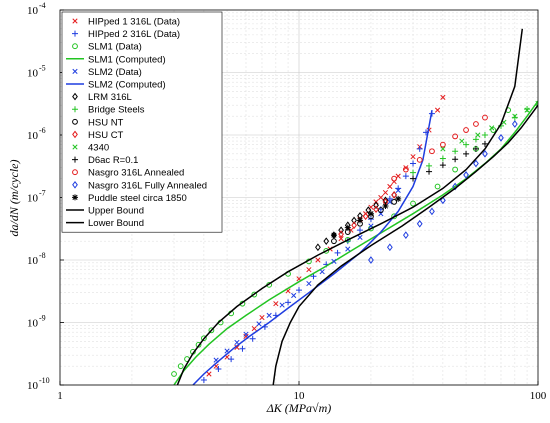 The width and height of the screenshot is (550, 423). I want to click on legend-label: HSU NT, so click(106, 122).